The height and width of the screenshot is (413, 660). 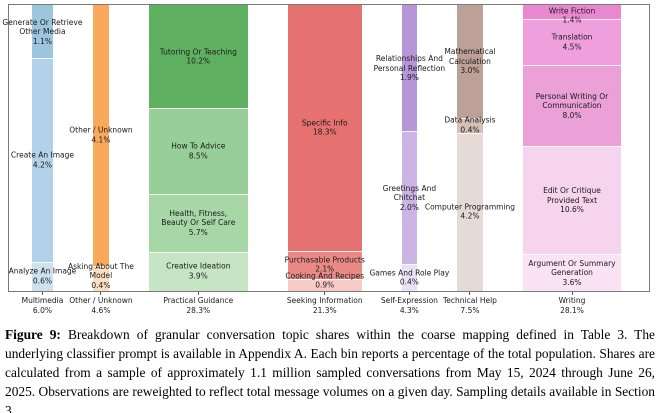 What do you see at coordinates (324, 128) in the screenshot?
I see `chart-segment-specific-info` at bounding box center [324, 128].